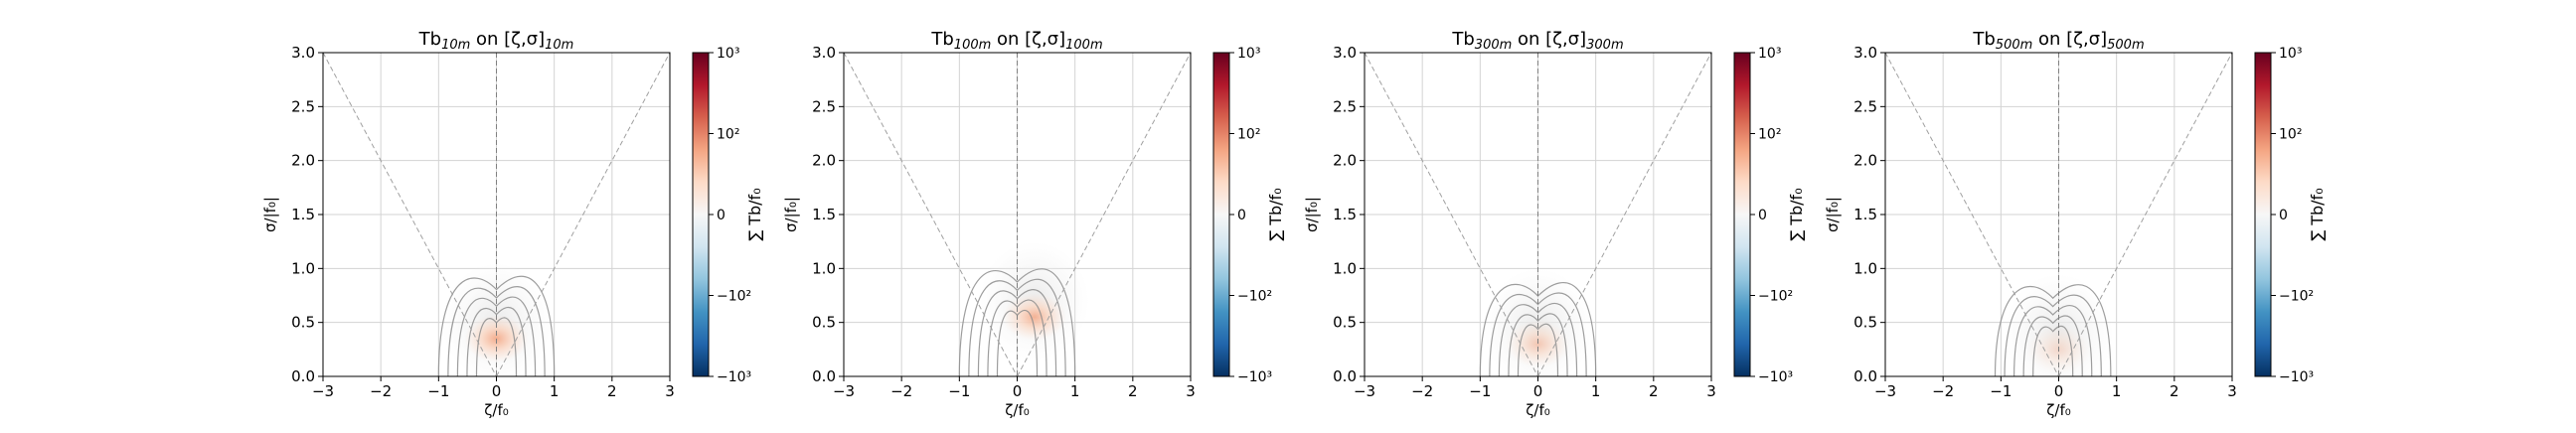 This screenshot has width=2576, height=433. What do you see at coordinates (2232, 391) in the screenshot?
I see `x-tick-label: 3` at bounding box center [2232, 391].